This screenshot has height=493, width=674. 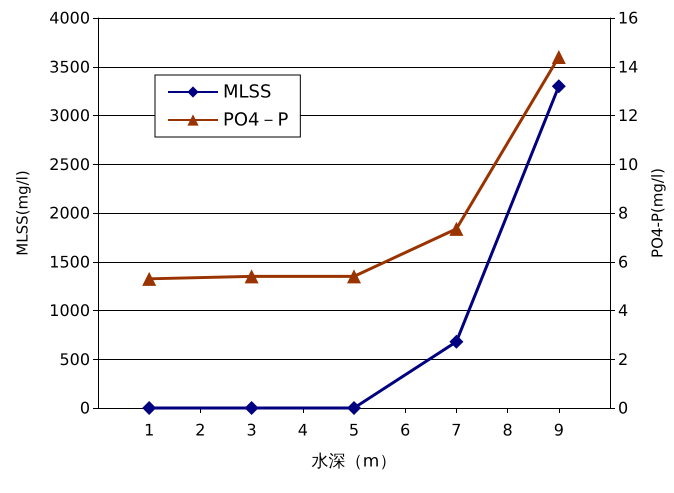 I want to click on y2-tick-label: 0, so click(x=623, y=408).